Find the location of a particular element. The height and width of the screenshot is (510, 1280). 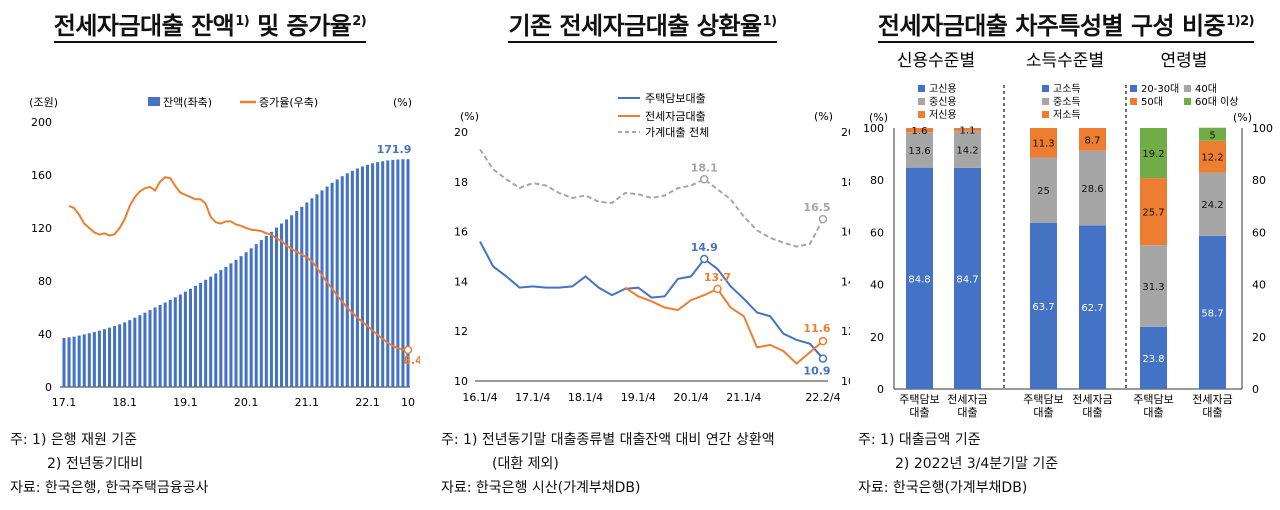

footnote-2: 2) 전년동기대비 is located at coordinates (95, 464).